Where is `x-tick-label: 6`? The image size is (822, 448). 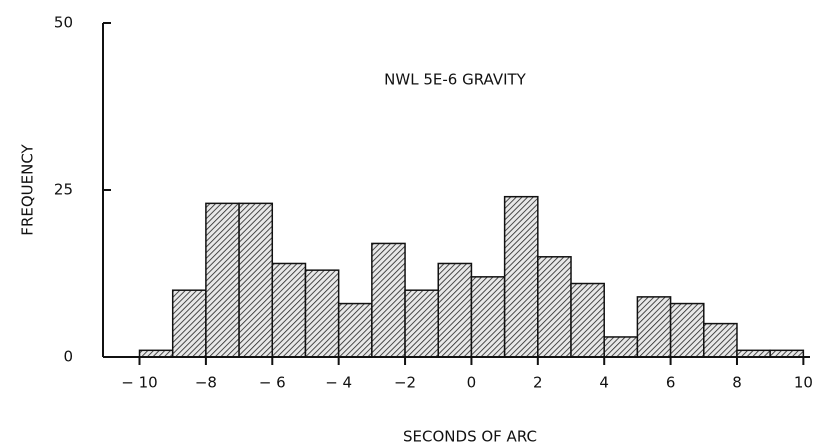
x-tick-label: 6 is located at coordinates (671, 383).